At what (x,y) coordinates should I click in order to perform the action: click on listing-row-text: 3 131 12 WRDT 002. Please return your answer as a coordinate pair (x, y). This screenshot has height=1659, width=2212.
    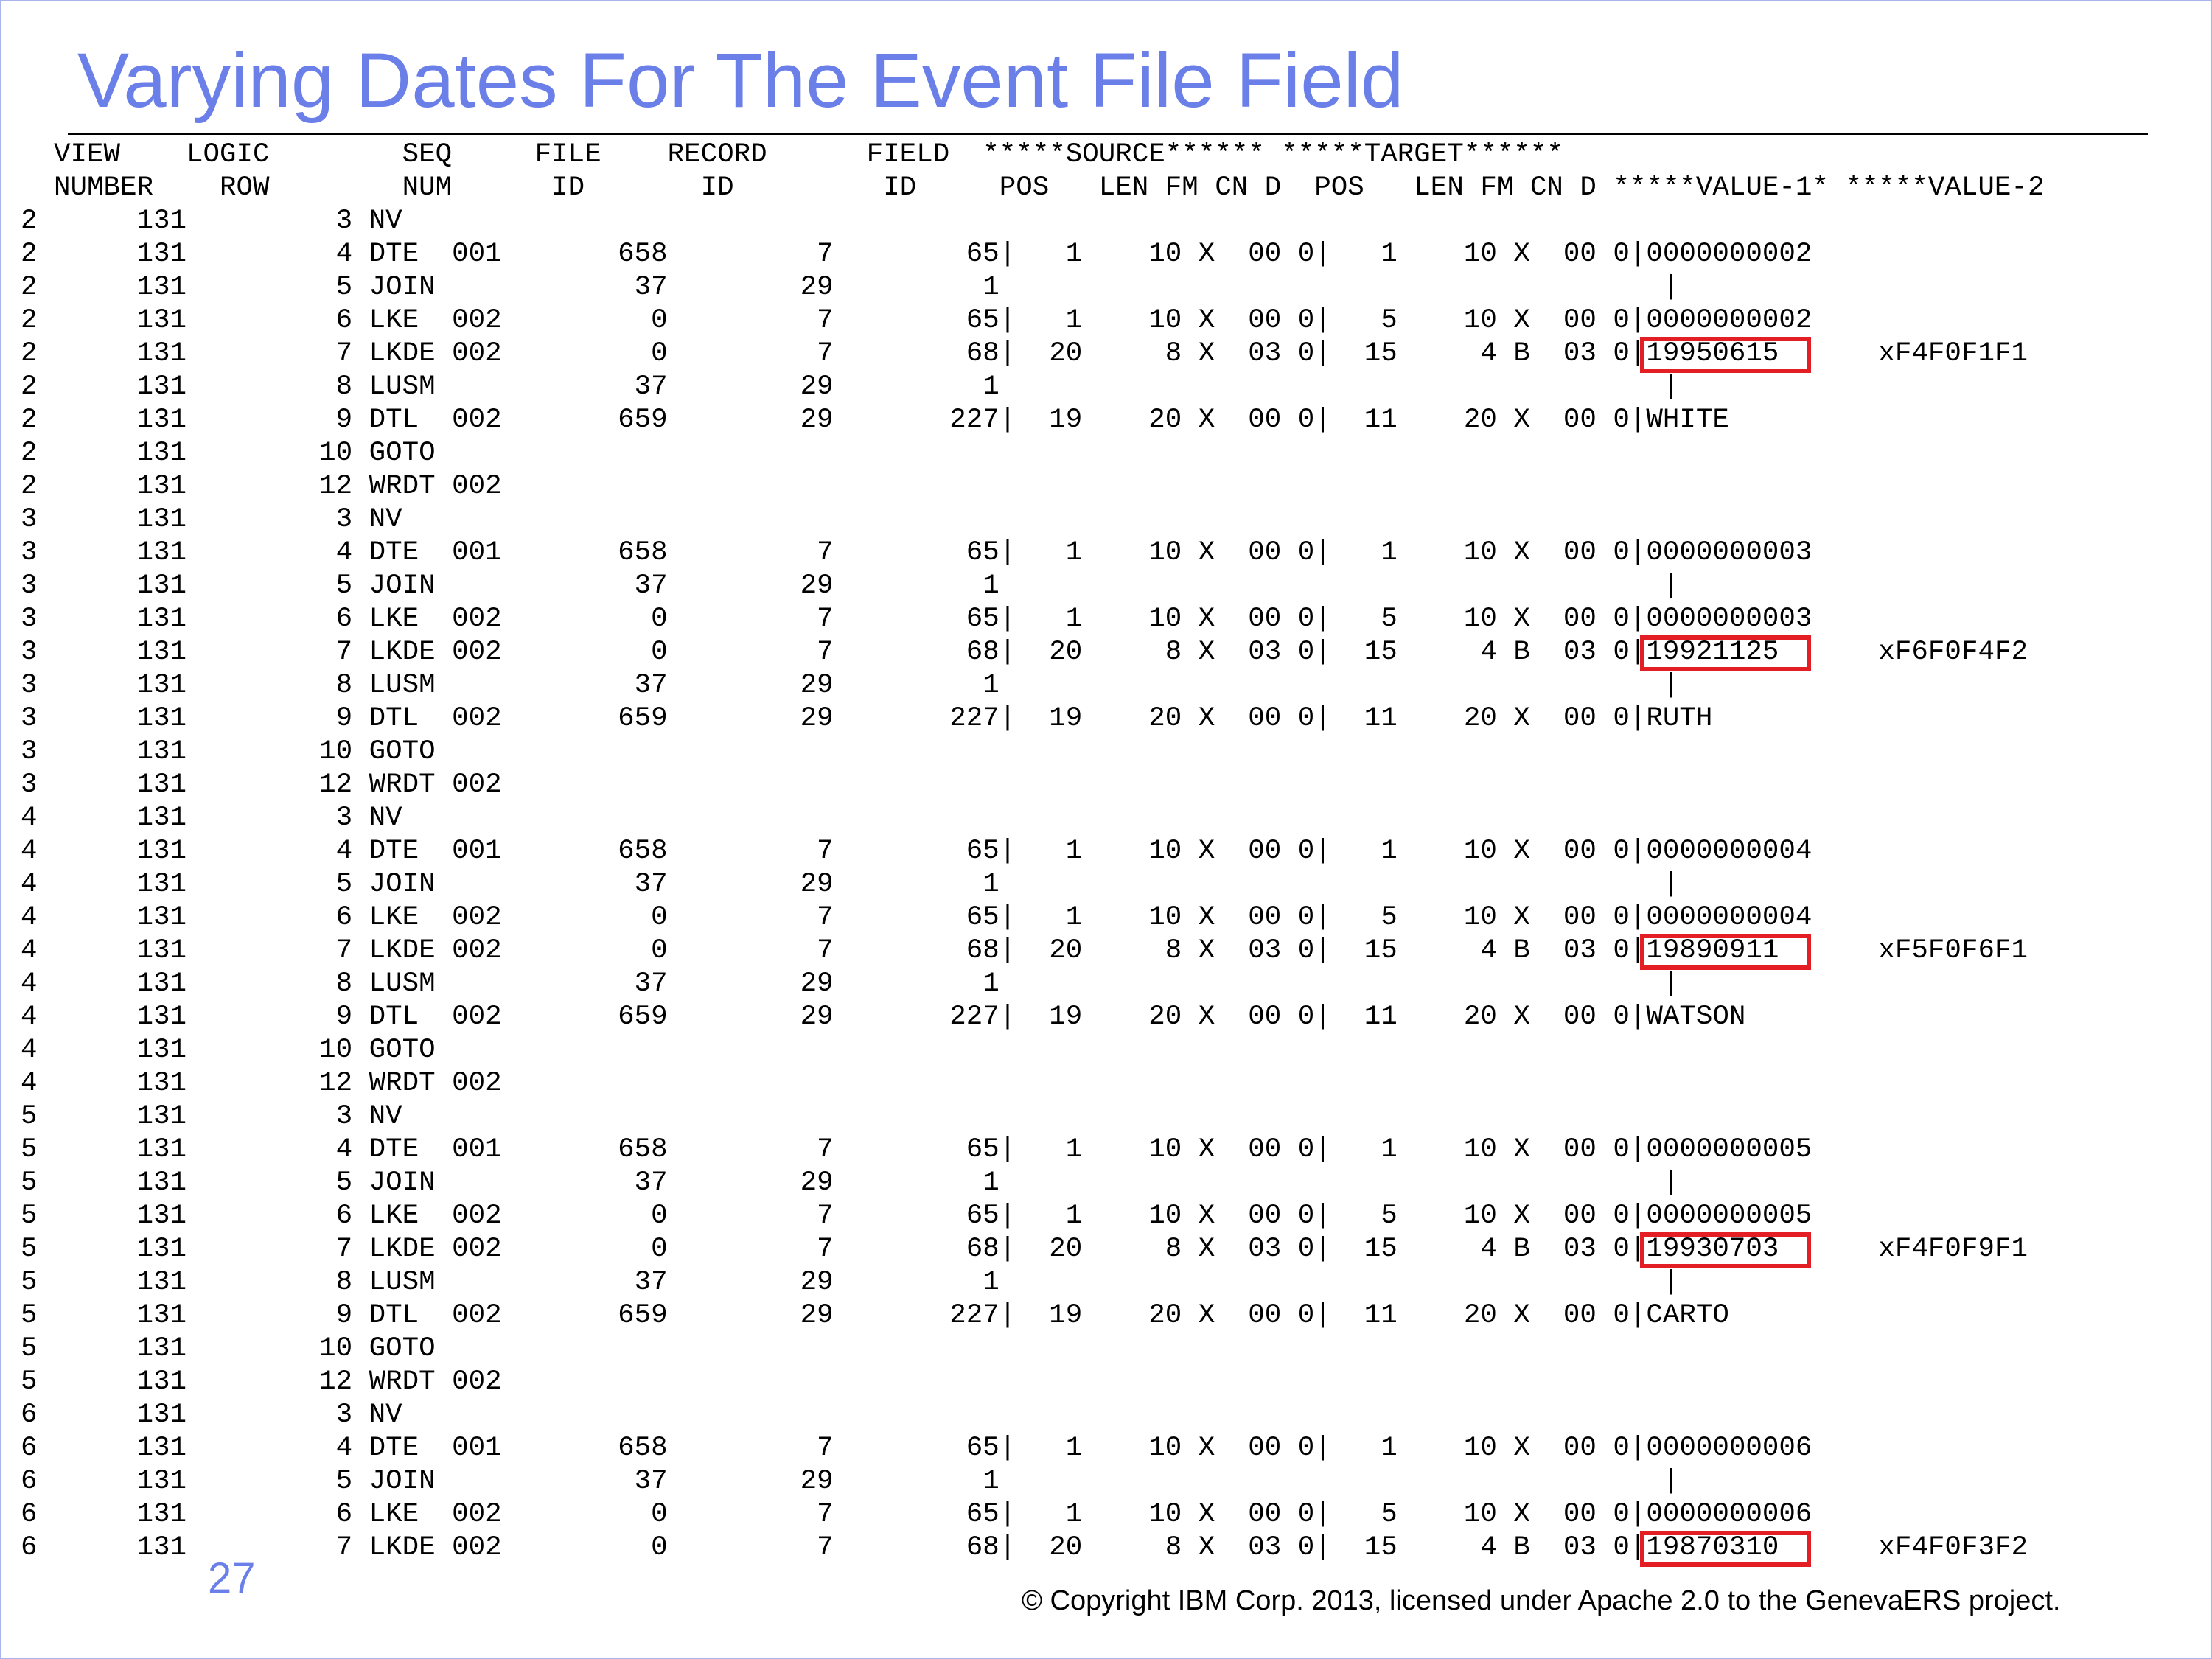
    Looking at the image, I should click on (261, 784).